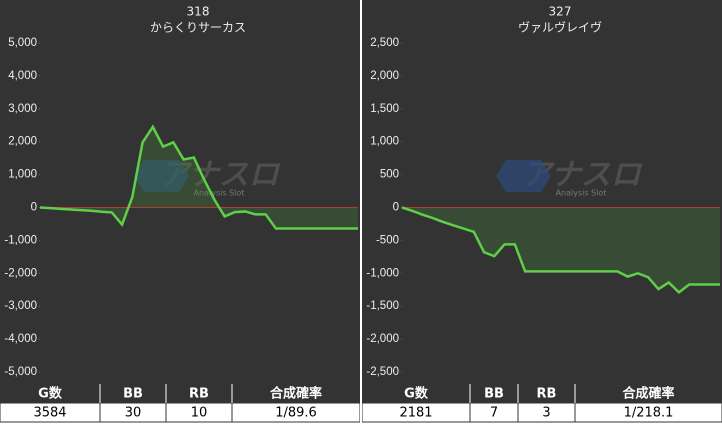  Describe the element at coordinates (382, 306) in the screenshot. I see `y-tick-label: -1,500` at that location.